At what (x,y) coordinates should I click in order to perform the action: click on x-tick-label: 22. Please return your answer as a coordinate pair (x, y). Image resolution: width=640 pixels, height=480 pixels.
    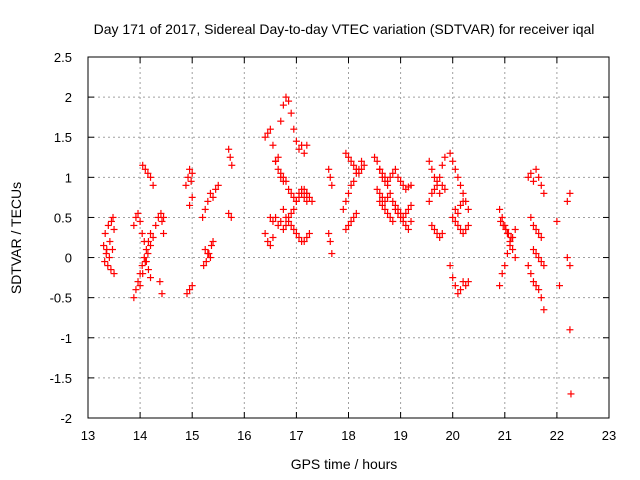
    Looking at the image, I should click on (557, 435).